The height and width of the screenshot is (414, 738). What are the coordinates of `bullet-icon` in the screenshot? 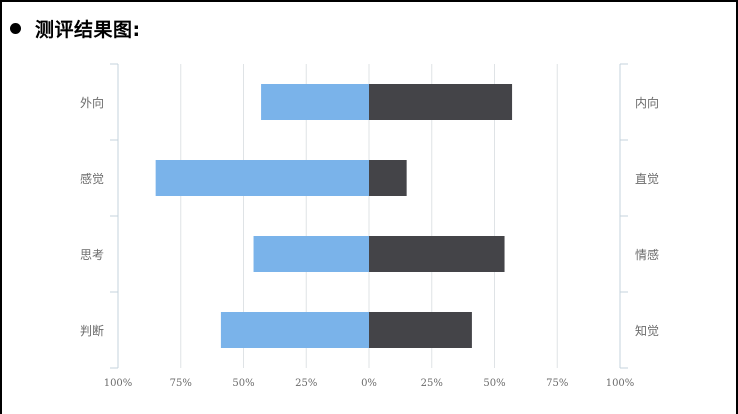 It's located at (15, 28).